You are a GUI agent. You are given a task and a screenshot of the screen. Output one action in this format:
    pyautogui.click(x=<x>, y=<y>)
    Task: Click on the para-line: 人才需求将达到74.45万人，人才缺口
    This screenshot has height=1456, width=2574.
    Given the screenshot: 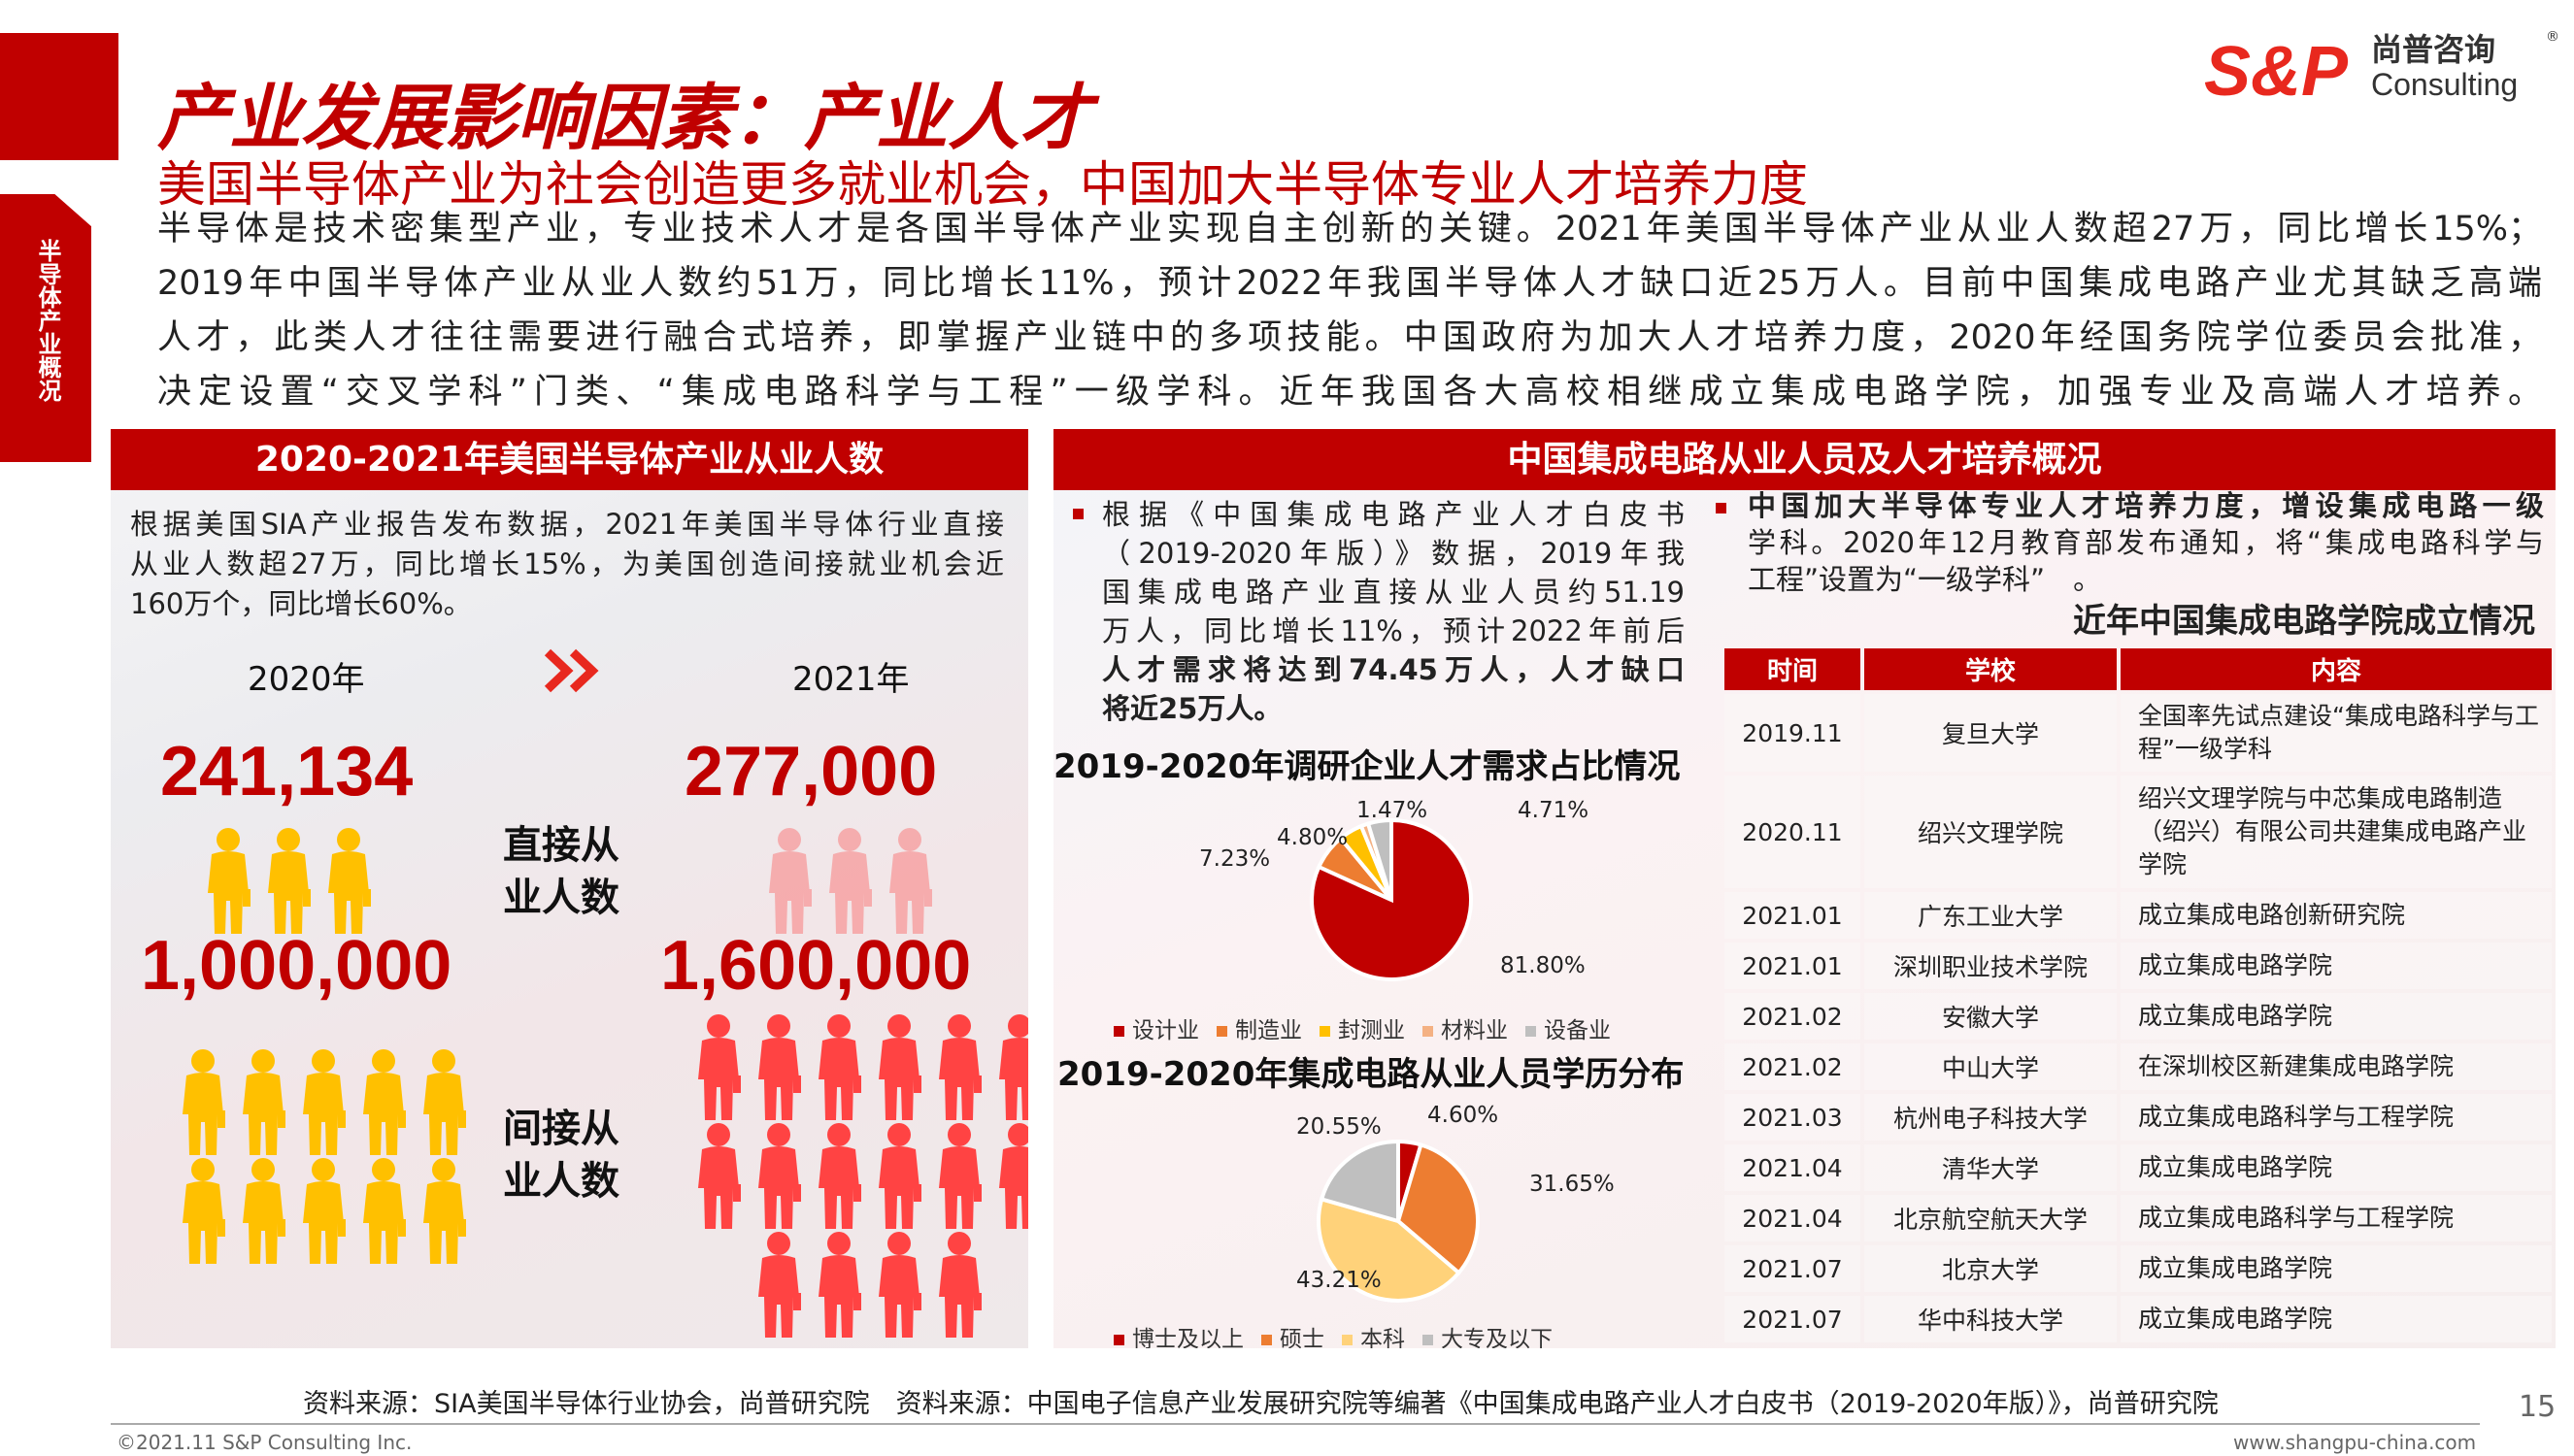 What is the action you would take?
    pyautogui.click(x=1393, y=669)
    